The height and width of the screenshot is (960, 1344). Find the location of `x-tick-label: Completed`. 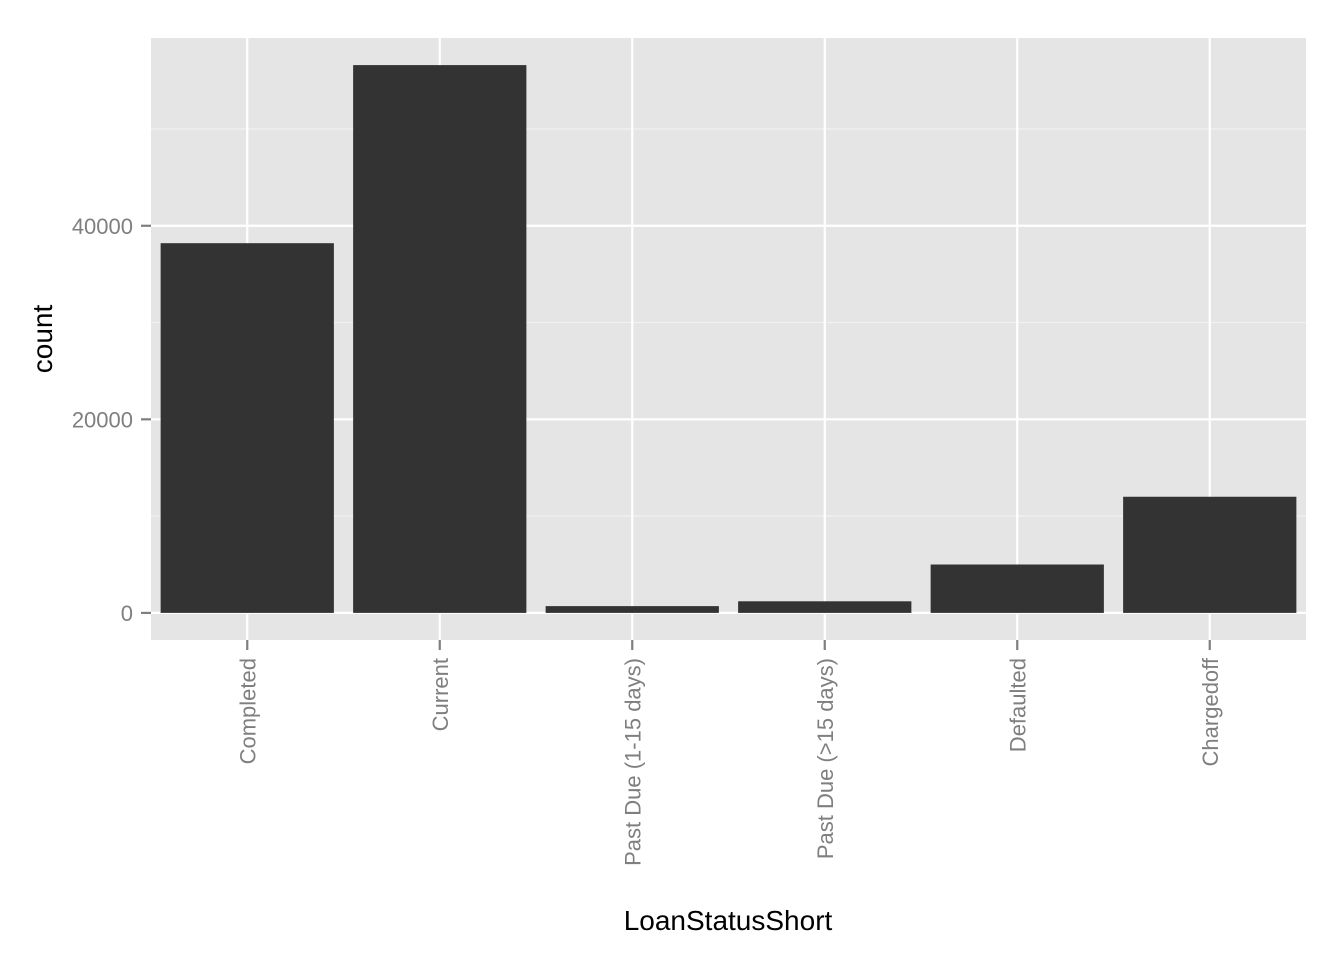

x-tick-label: Completed is located at coordinates (247, 711).